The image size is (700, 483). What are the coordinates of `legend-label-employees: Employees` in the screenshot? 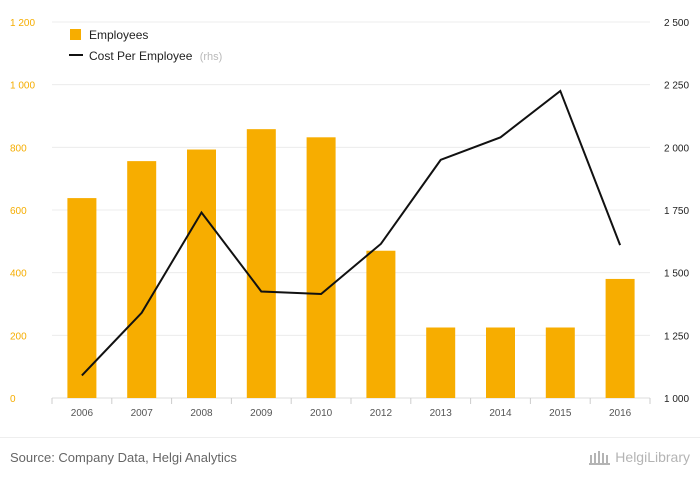 It's located at (118, 35).